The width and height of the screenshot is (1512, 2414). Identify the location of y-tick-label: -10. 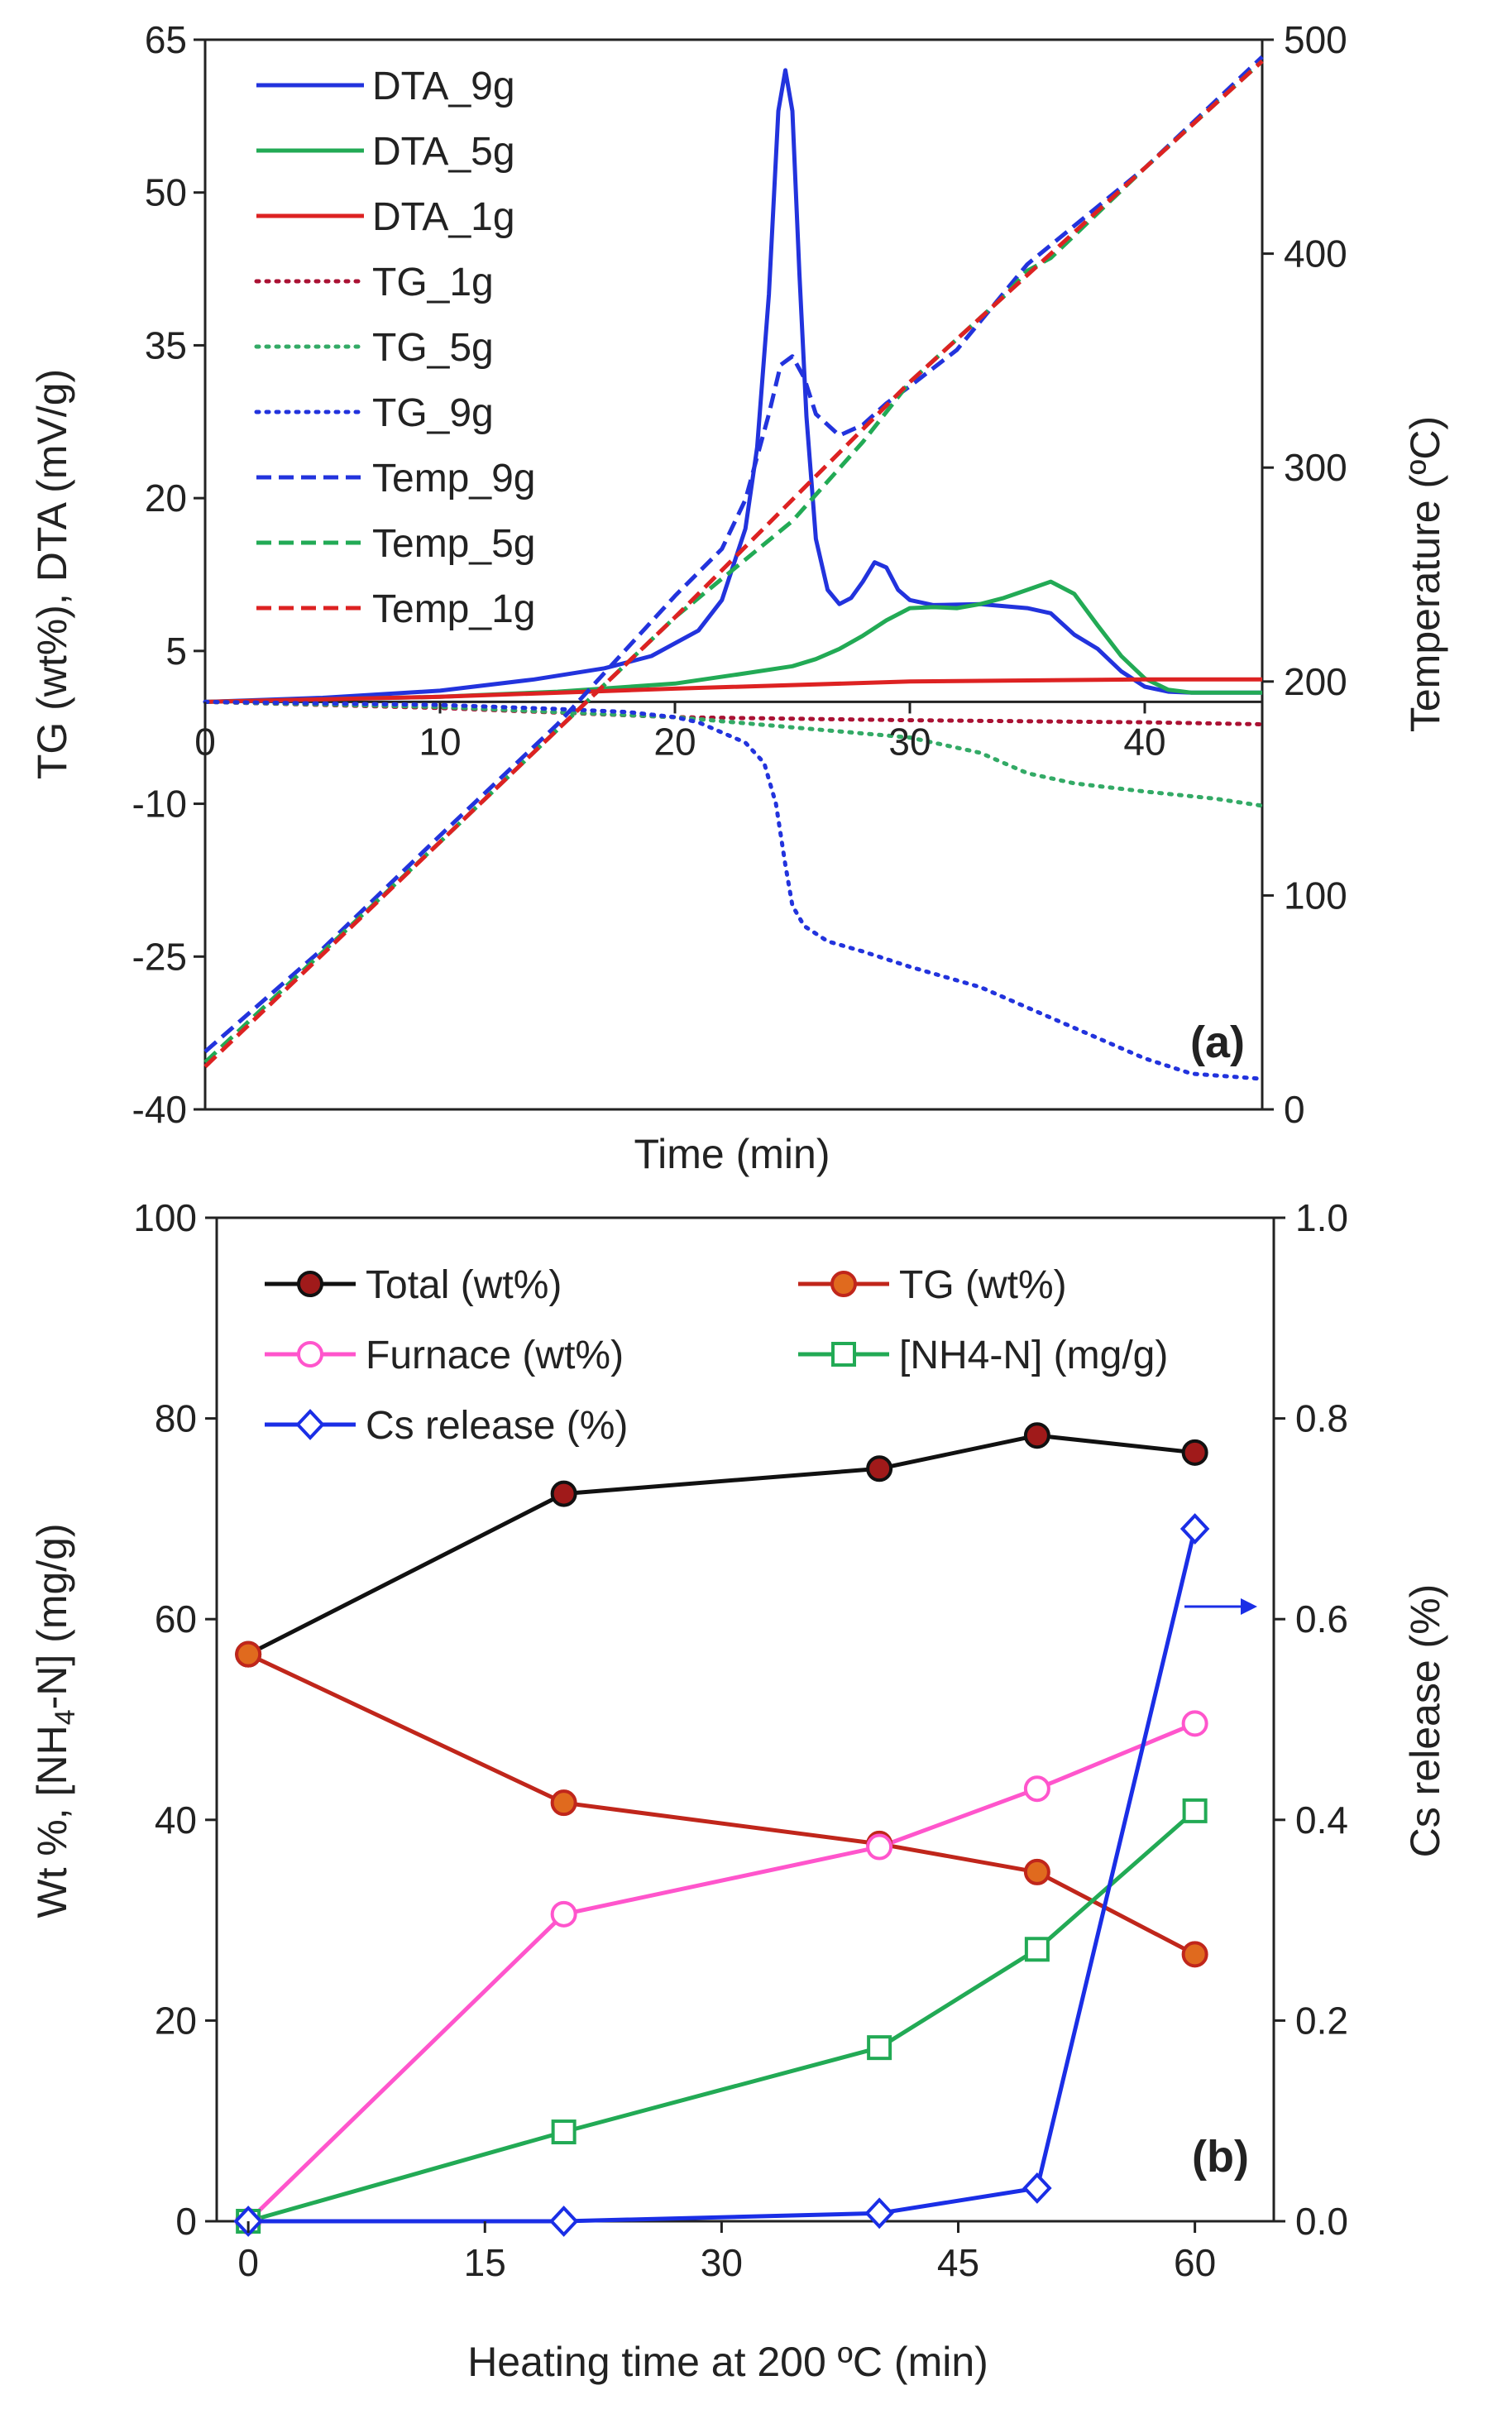
(159, 804).